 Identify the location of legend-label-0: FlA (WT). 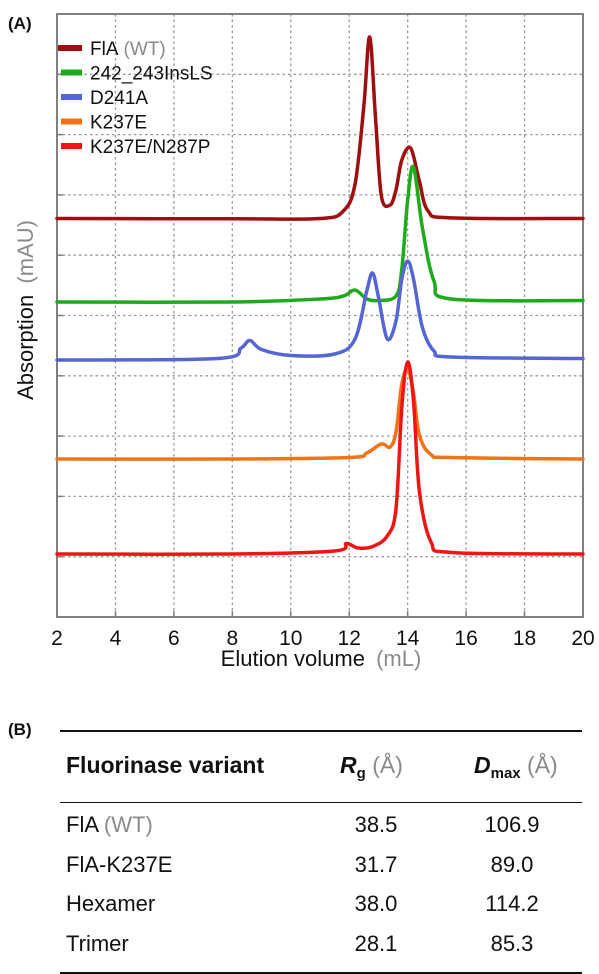
(128, 49).